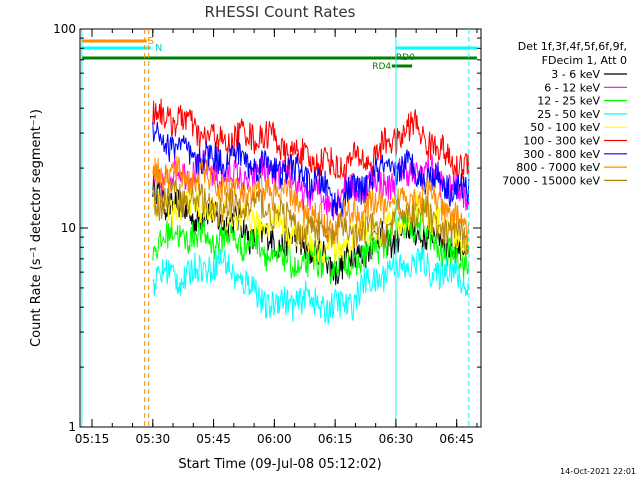 This screenshot has height=480, width=640. What do you see at coordinates (456, 439) in the screenshot?
I see `x-tick-label: 06:45` at bounding box center [456, 439].